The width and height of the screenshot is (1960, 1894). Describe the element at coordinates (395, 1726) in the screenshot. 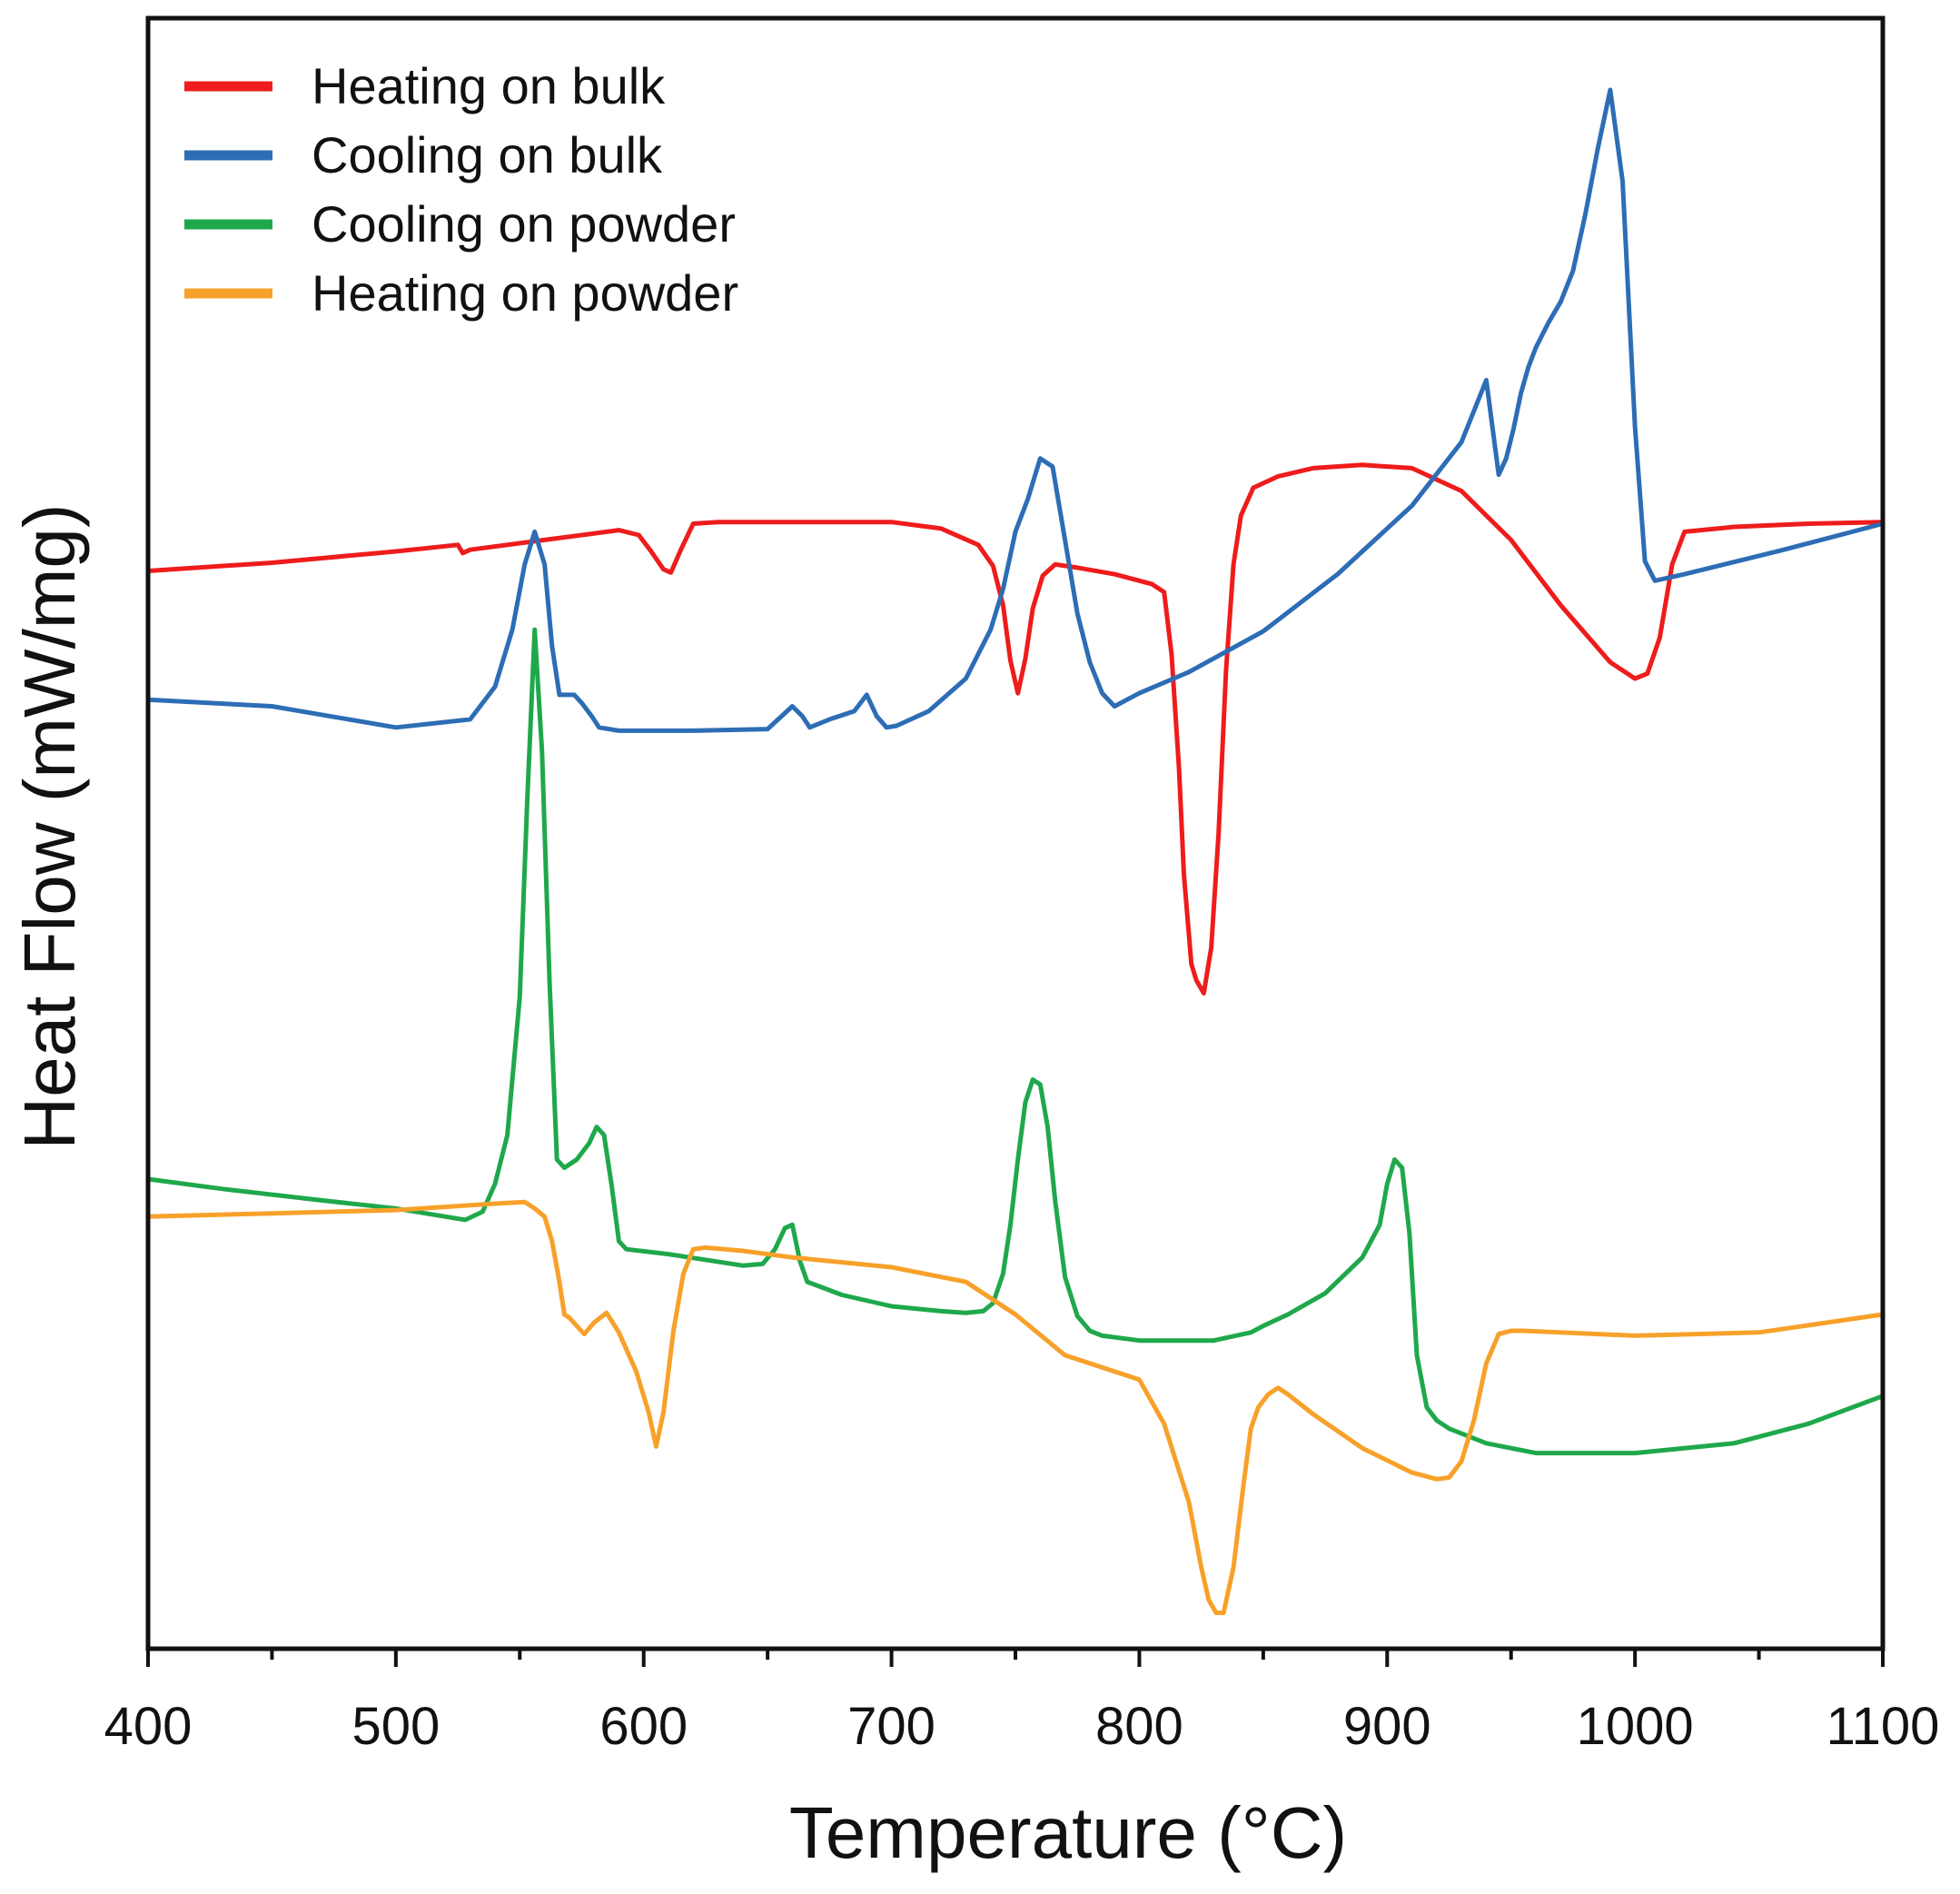

I see `x-tick-label-500: 500` at that location.